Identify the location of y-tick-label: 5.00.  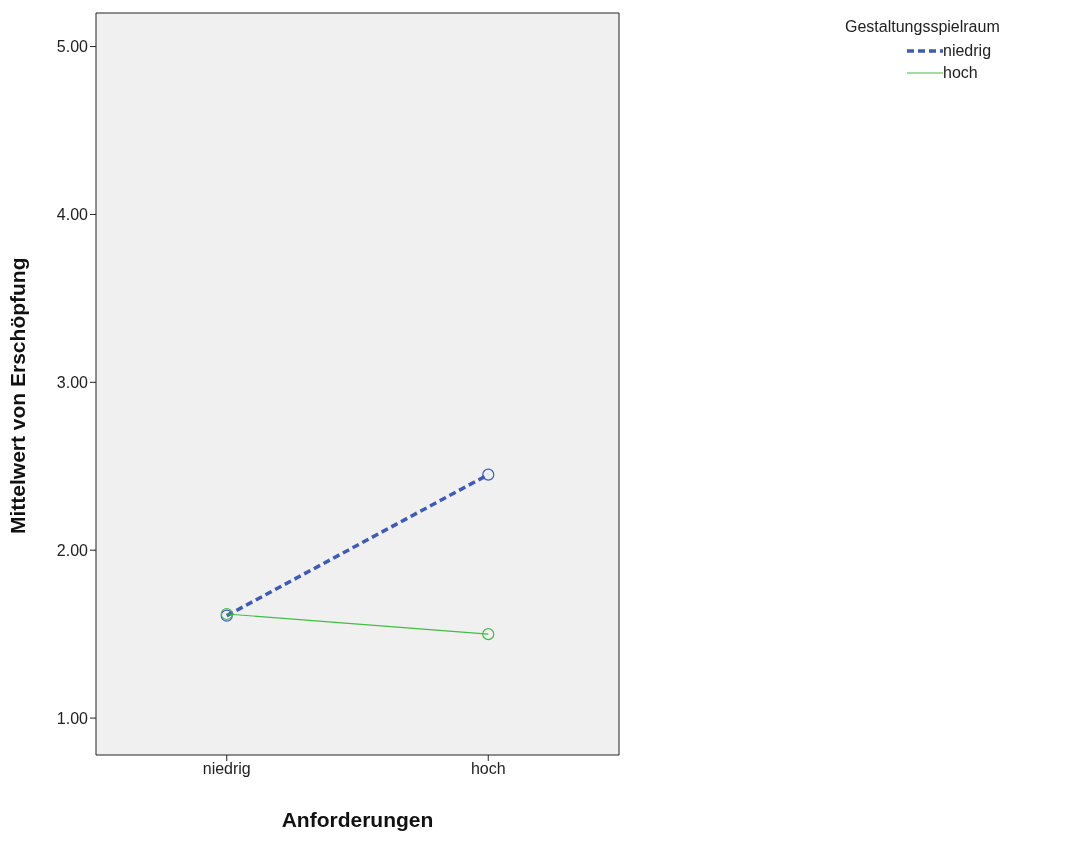
(72, 47).